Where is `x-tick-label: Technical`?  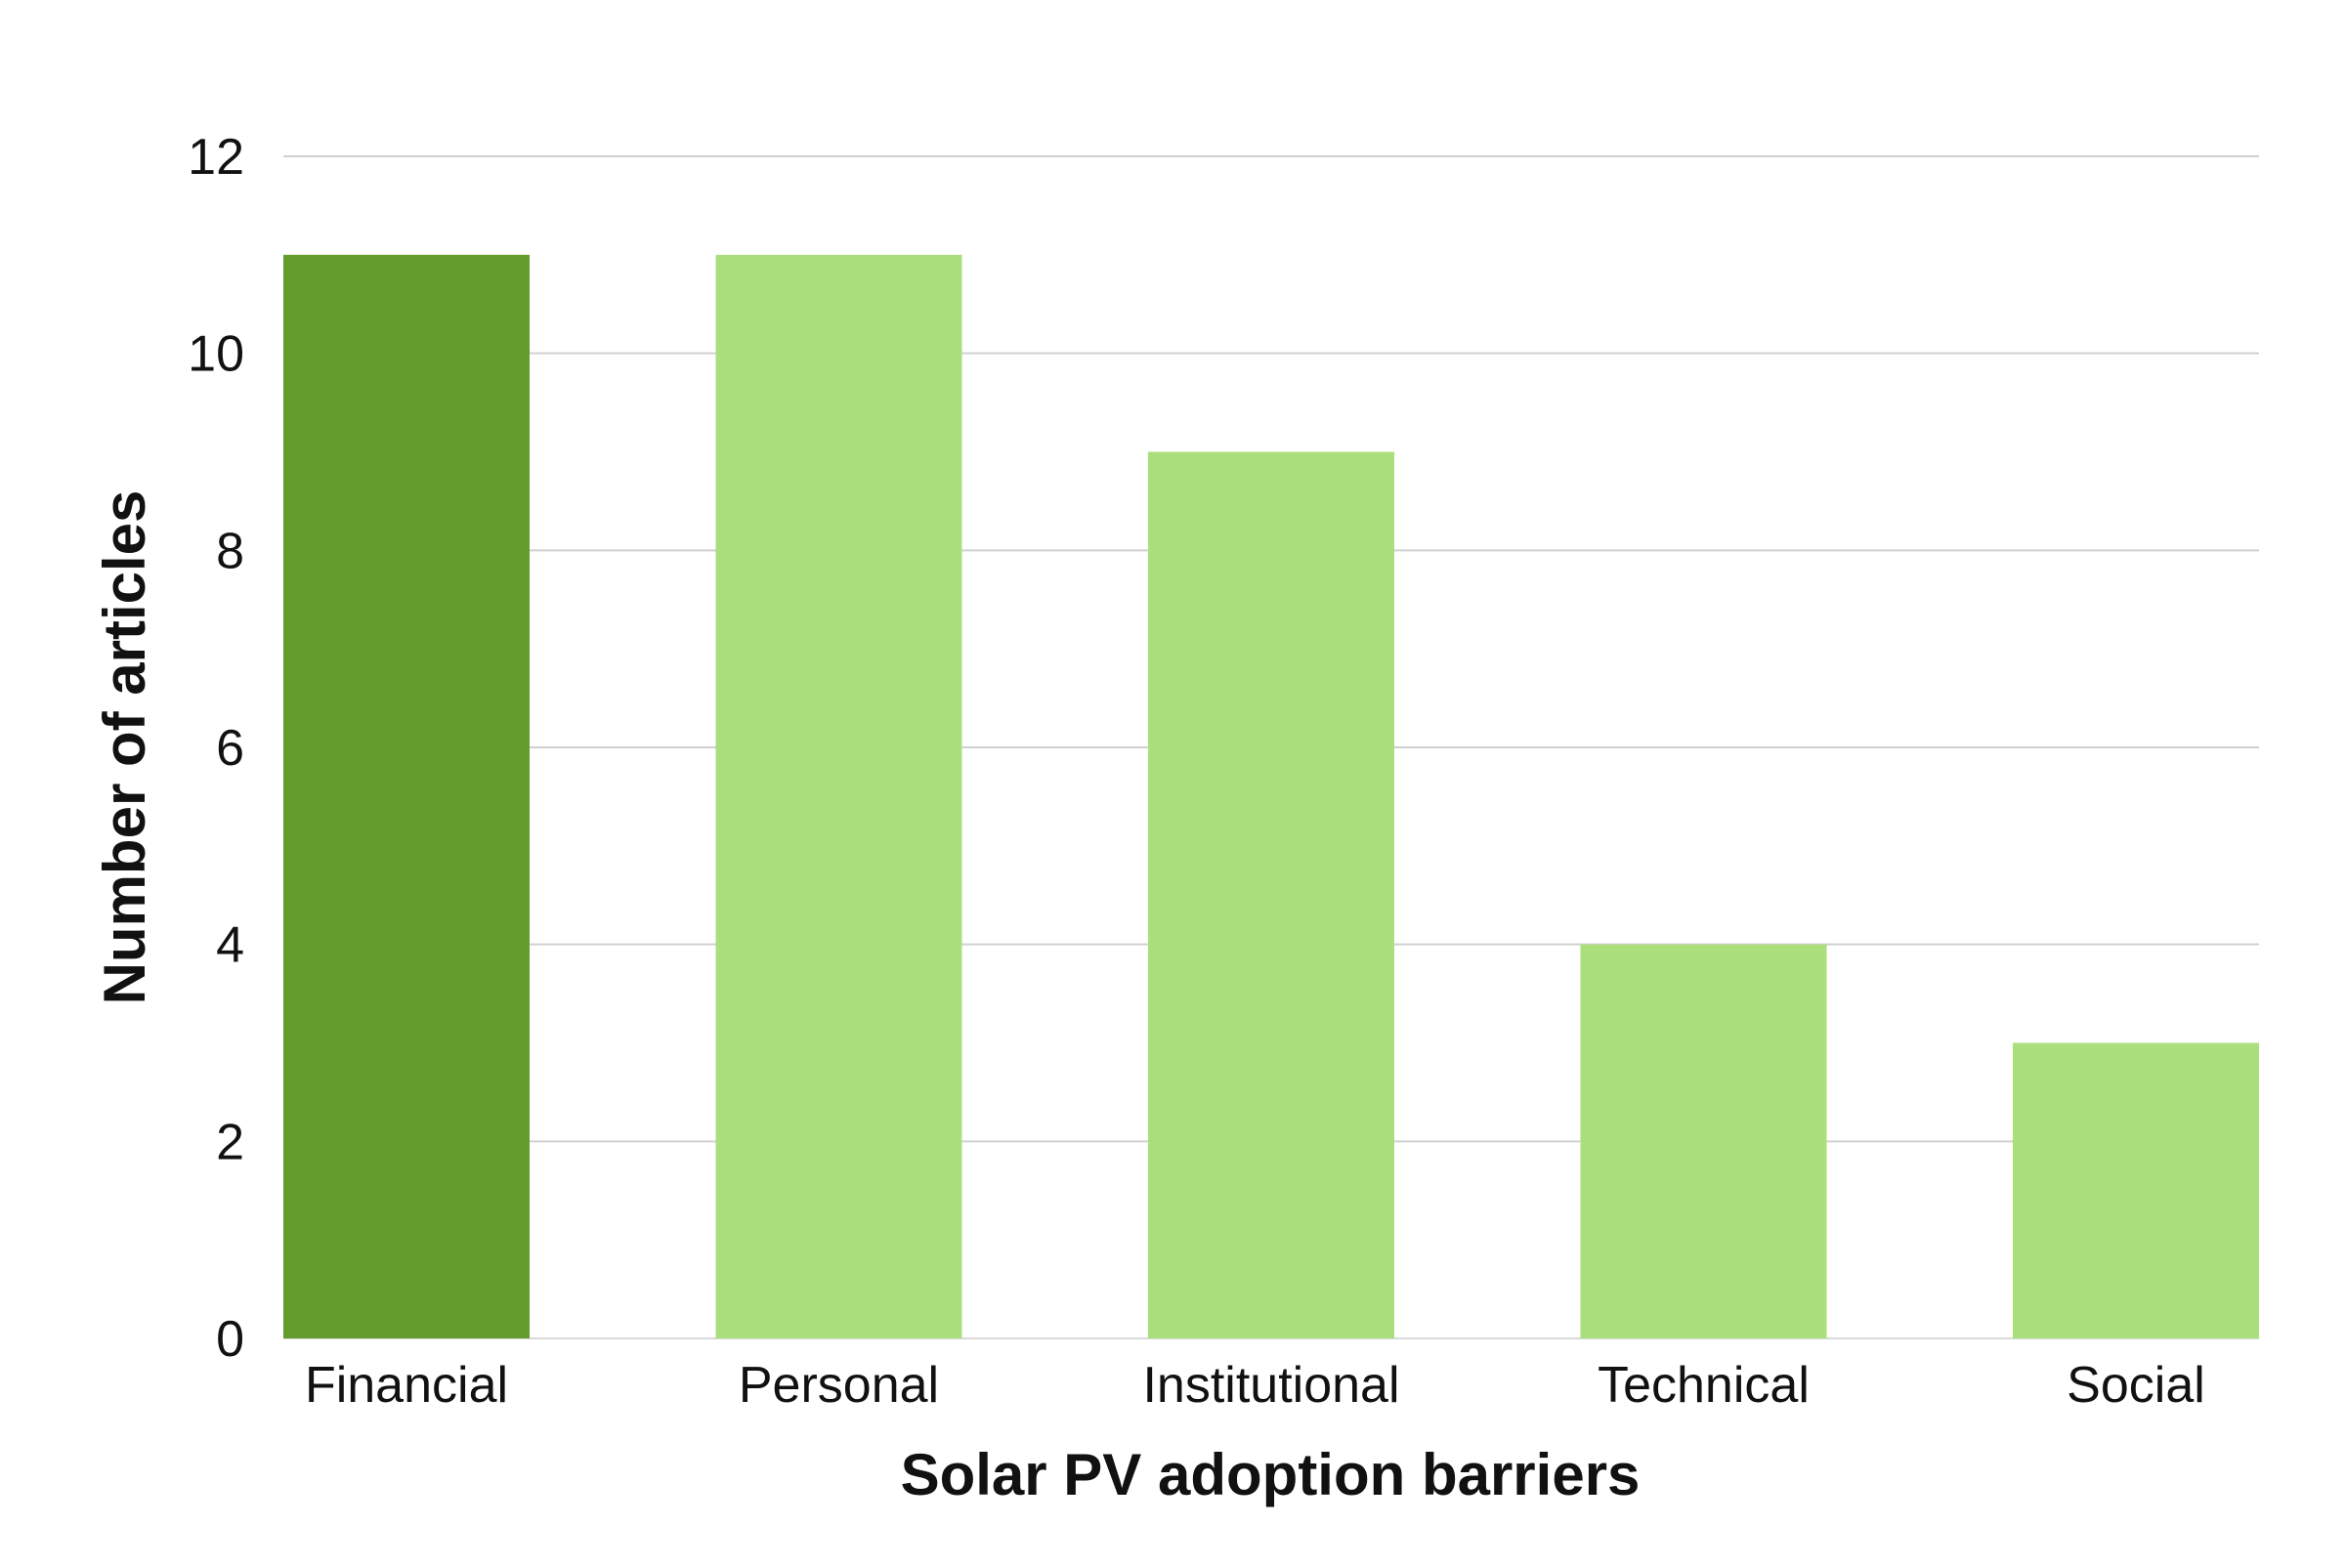 x-tick-label: Technical is located at coordinates (1704, 1385).